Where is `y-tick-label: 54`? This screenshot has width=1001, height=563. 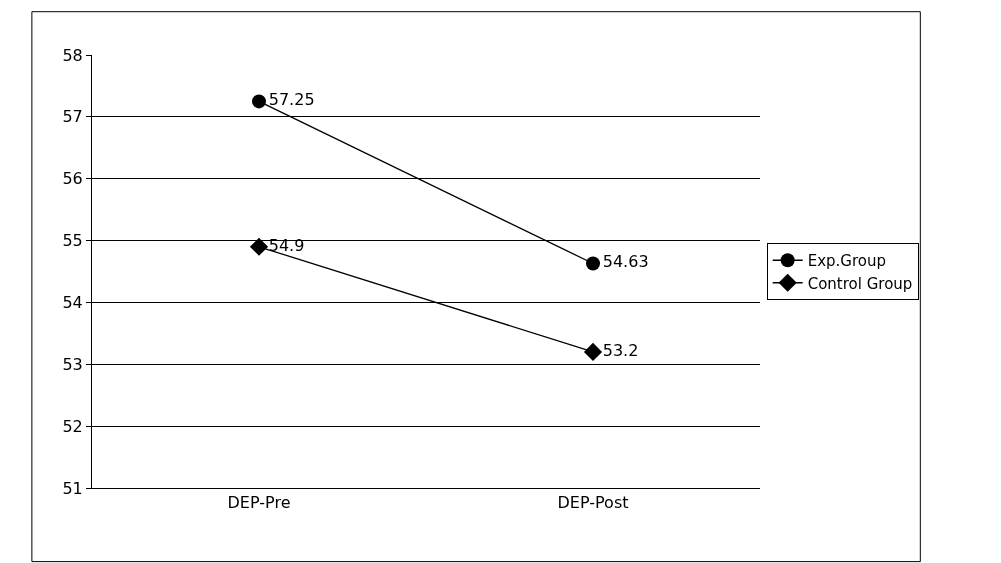 y-tick-label: 54 is located at coordinates (72, 303).